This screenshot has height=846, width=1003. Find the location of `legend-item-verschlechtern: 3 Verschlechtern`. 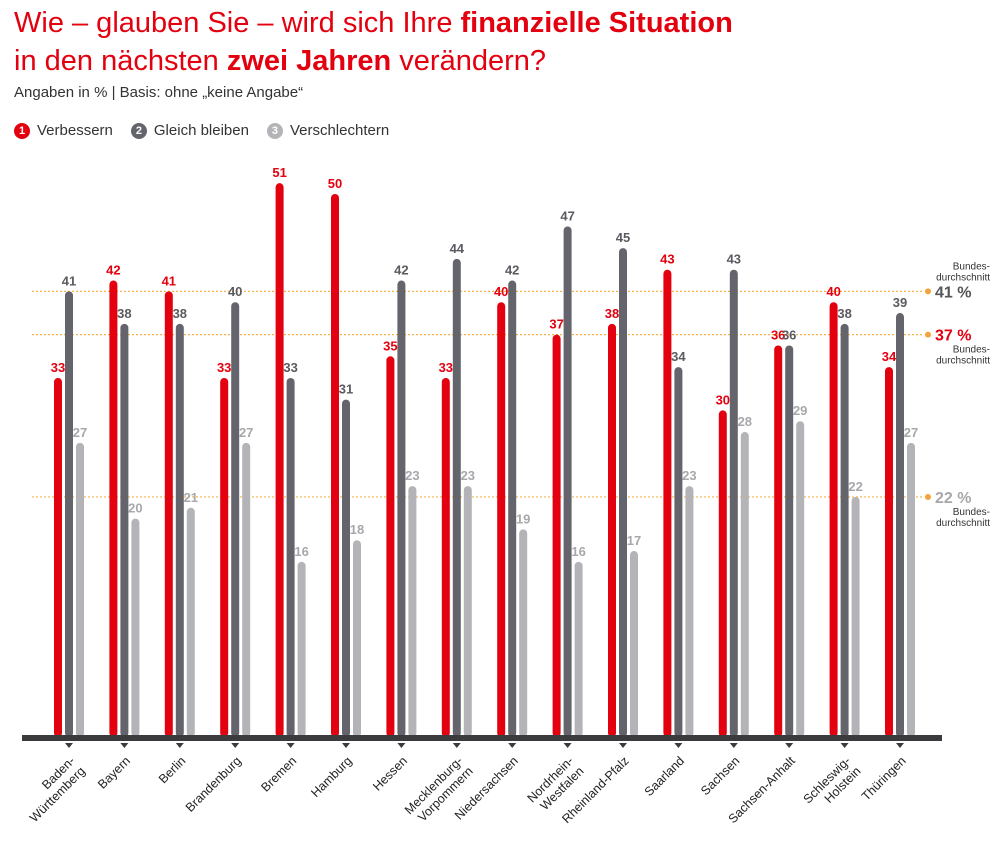

legend-item-verschlechtern: 3 Verschlechtern is located at coordinates (328, 130).